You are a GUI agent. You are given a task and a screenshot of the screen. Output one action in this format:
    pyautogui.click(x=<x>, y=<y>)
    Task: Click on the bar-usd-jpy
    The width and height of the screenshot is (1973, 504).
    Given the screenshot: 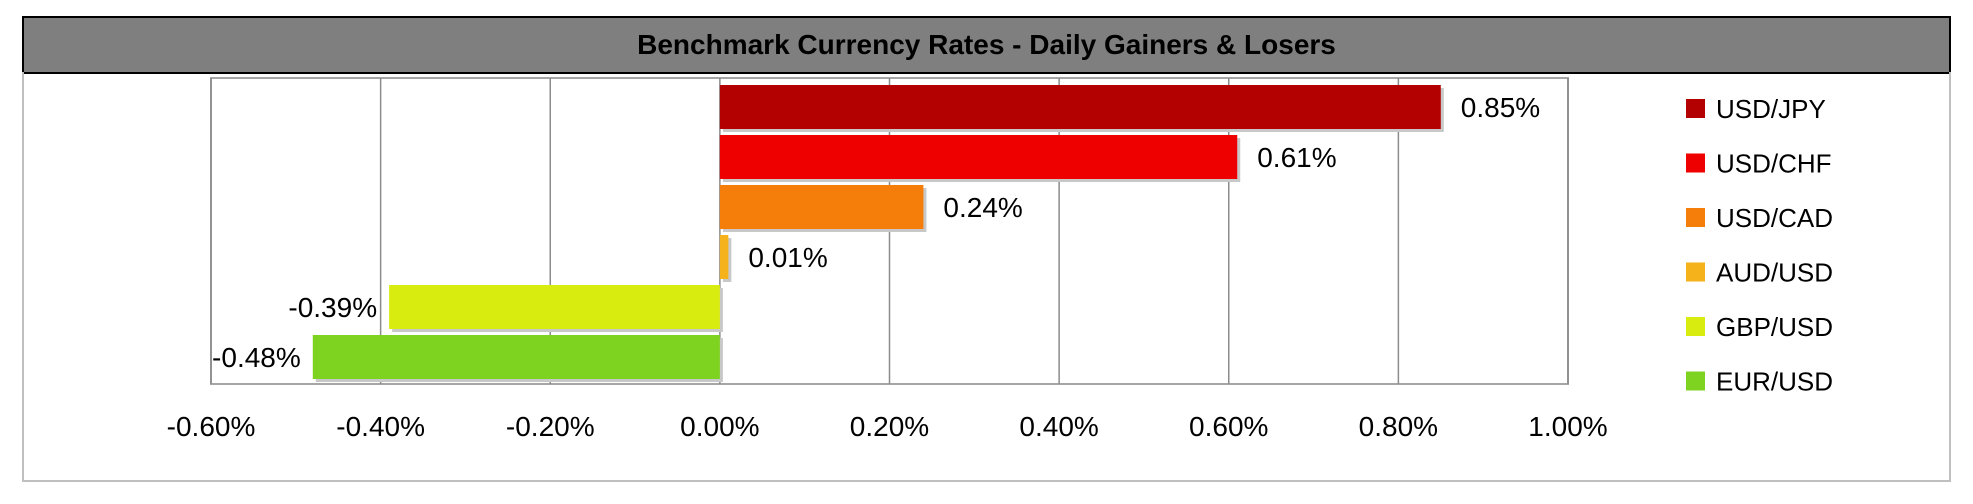 What is the action you would take?
    pyautogui.click(x=1080, y=107)
    